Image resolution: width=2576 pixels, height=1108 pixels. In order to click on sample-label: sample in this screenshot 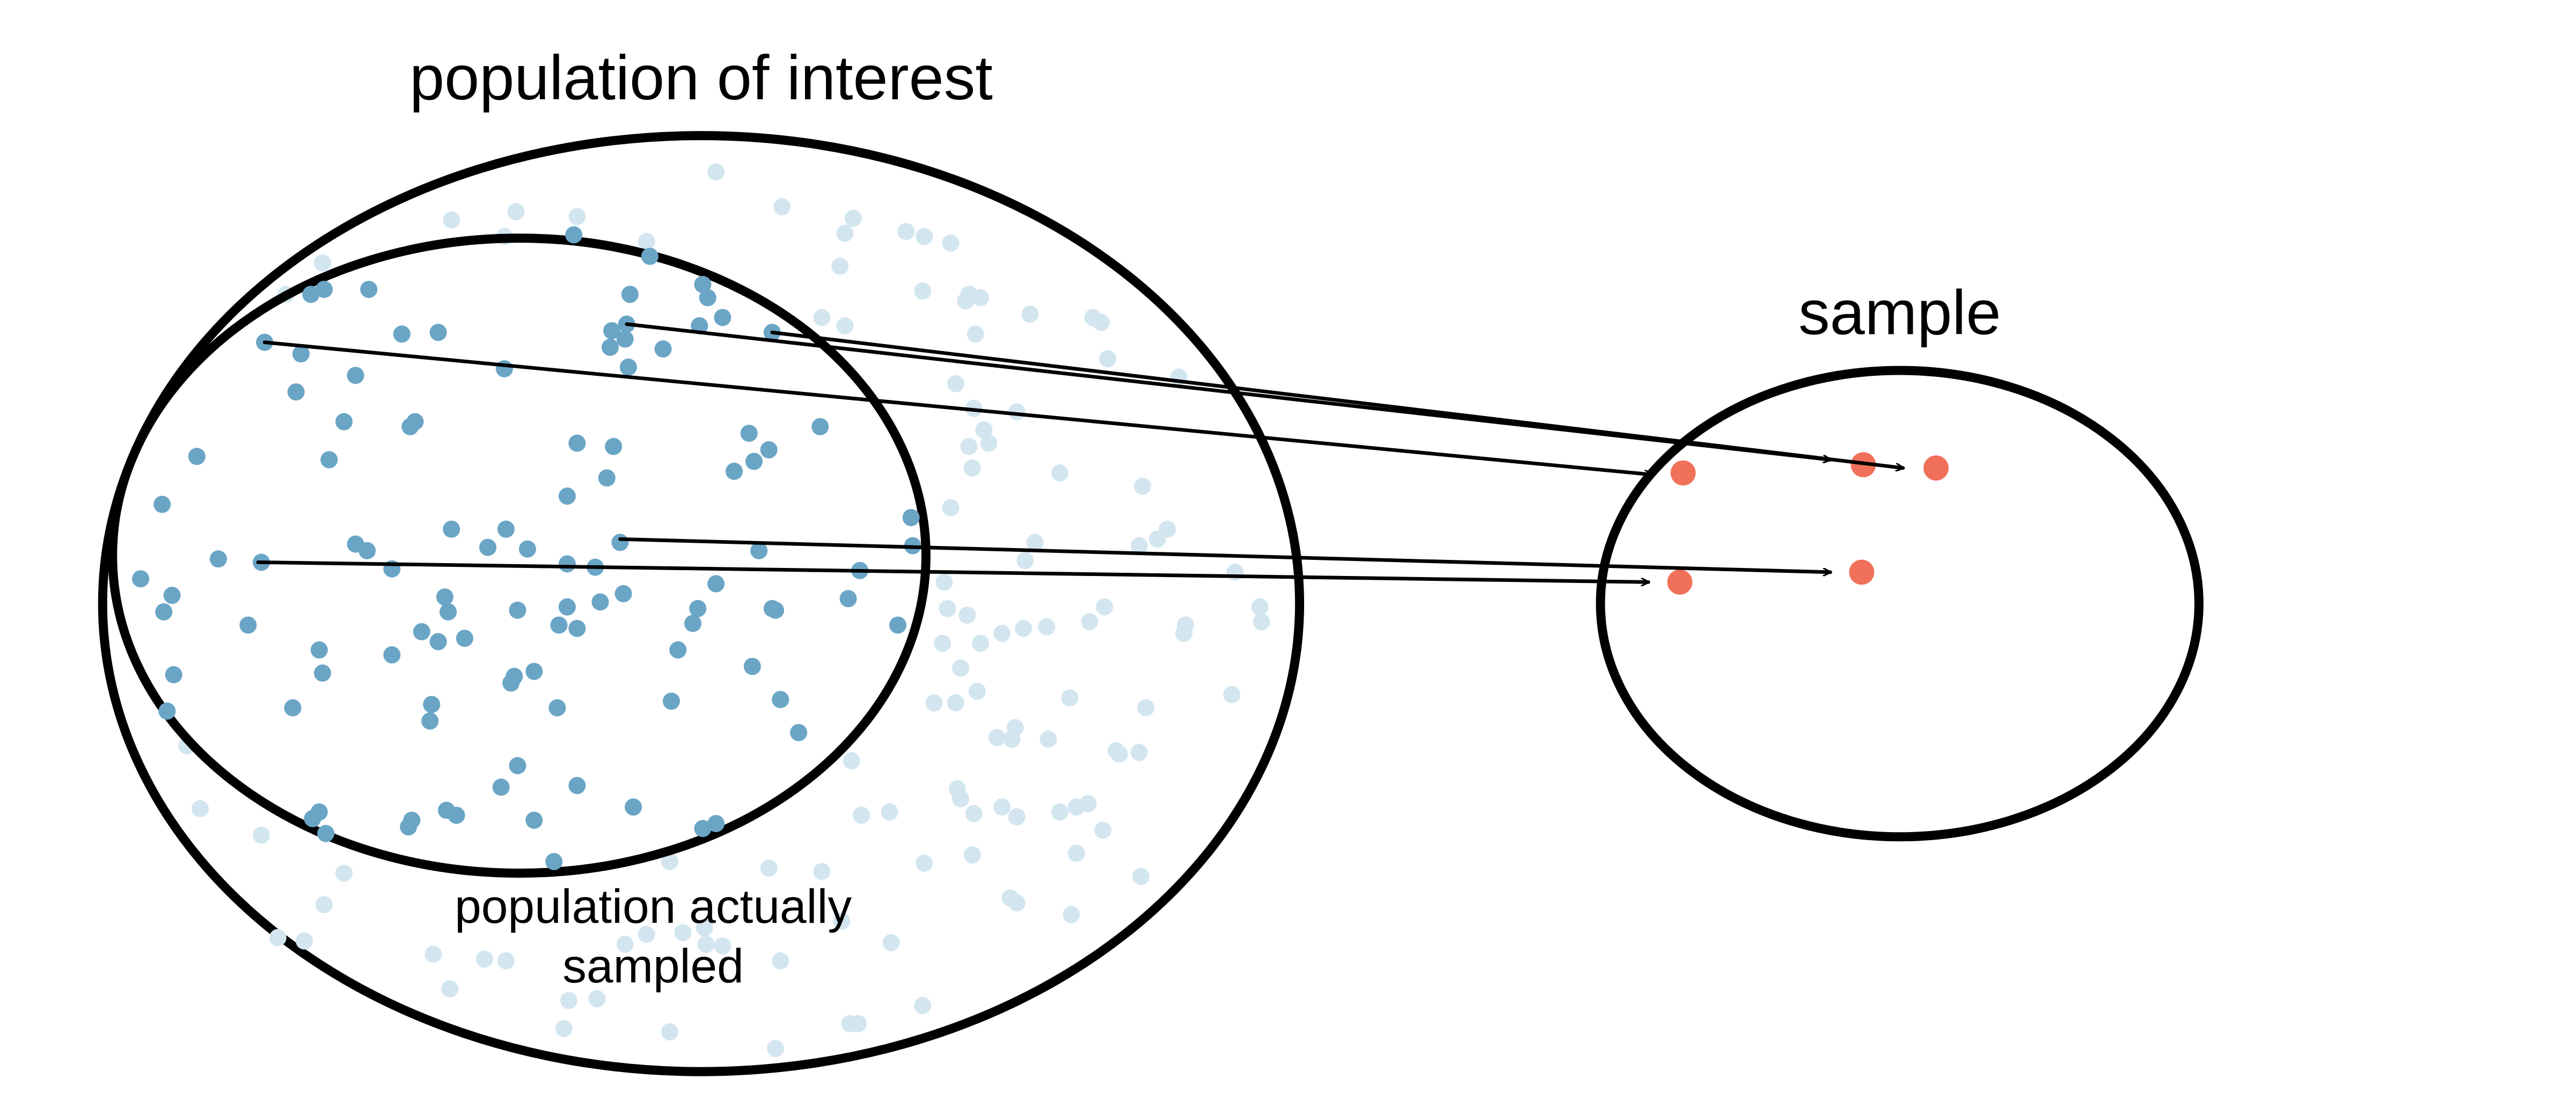, I will do `click(1899, 312)`.